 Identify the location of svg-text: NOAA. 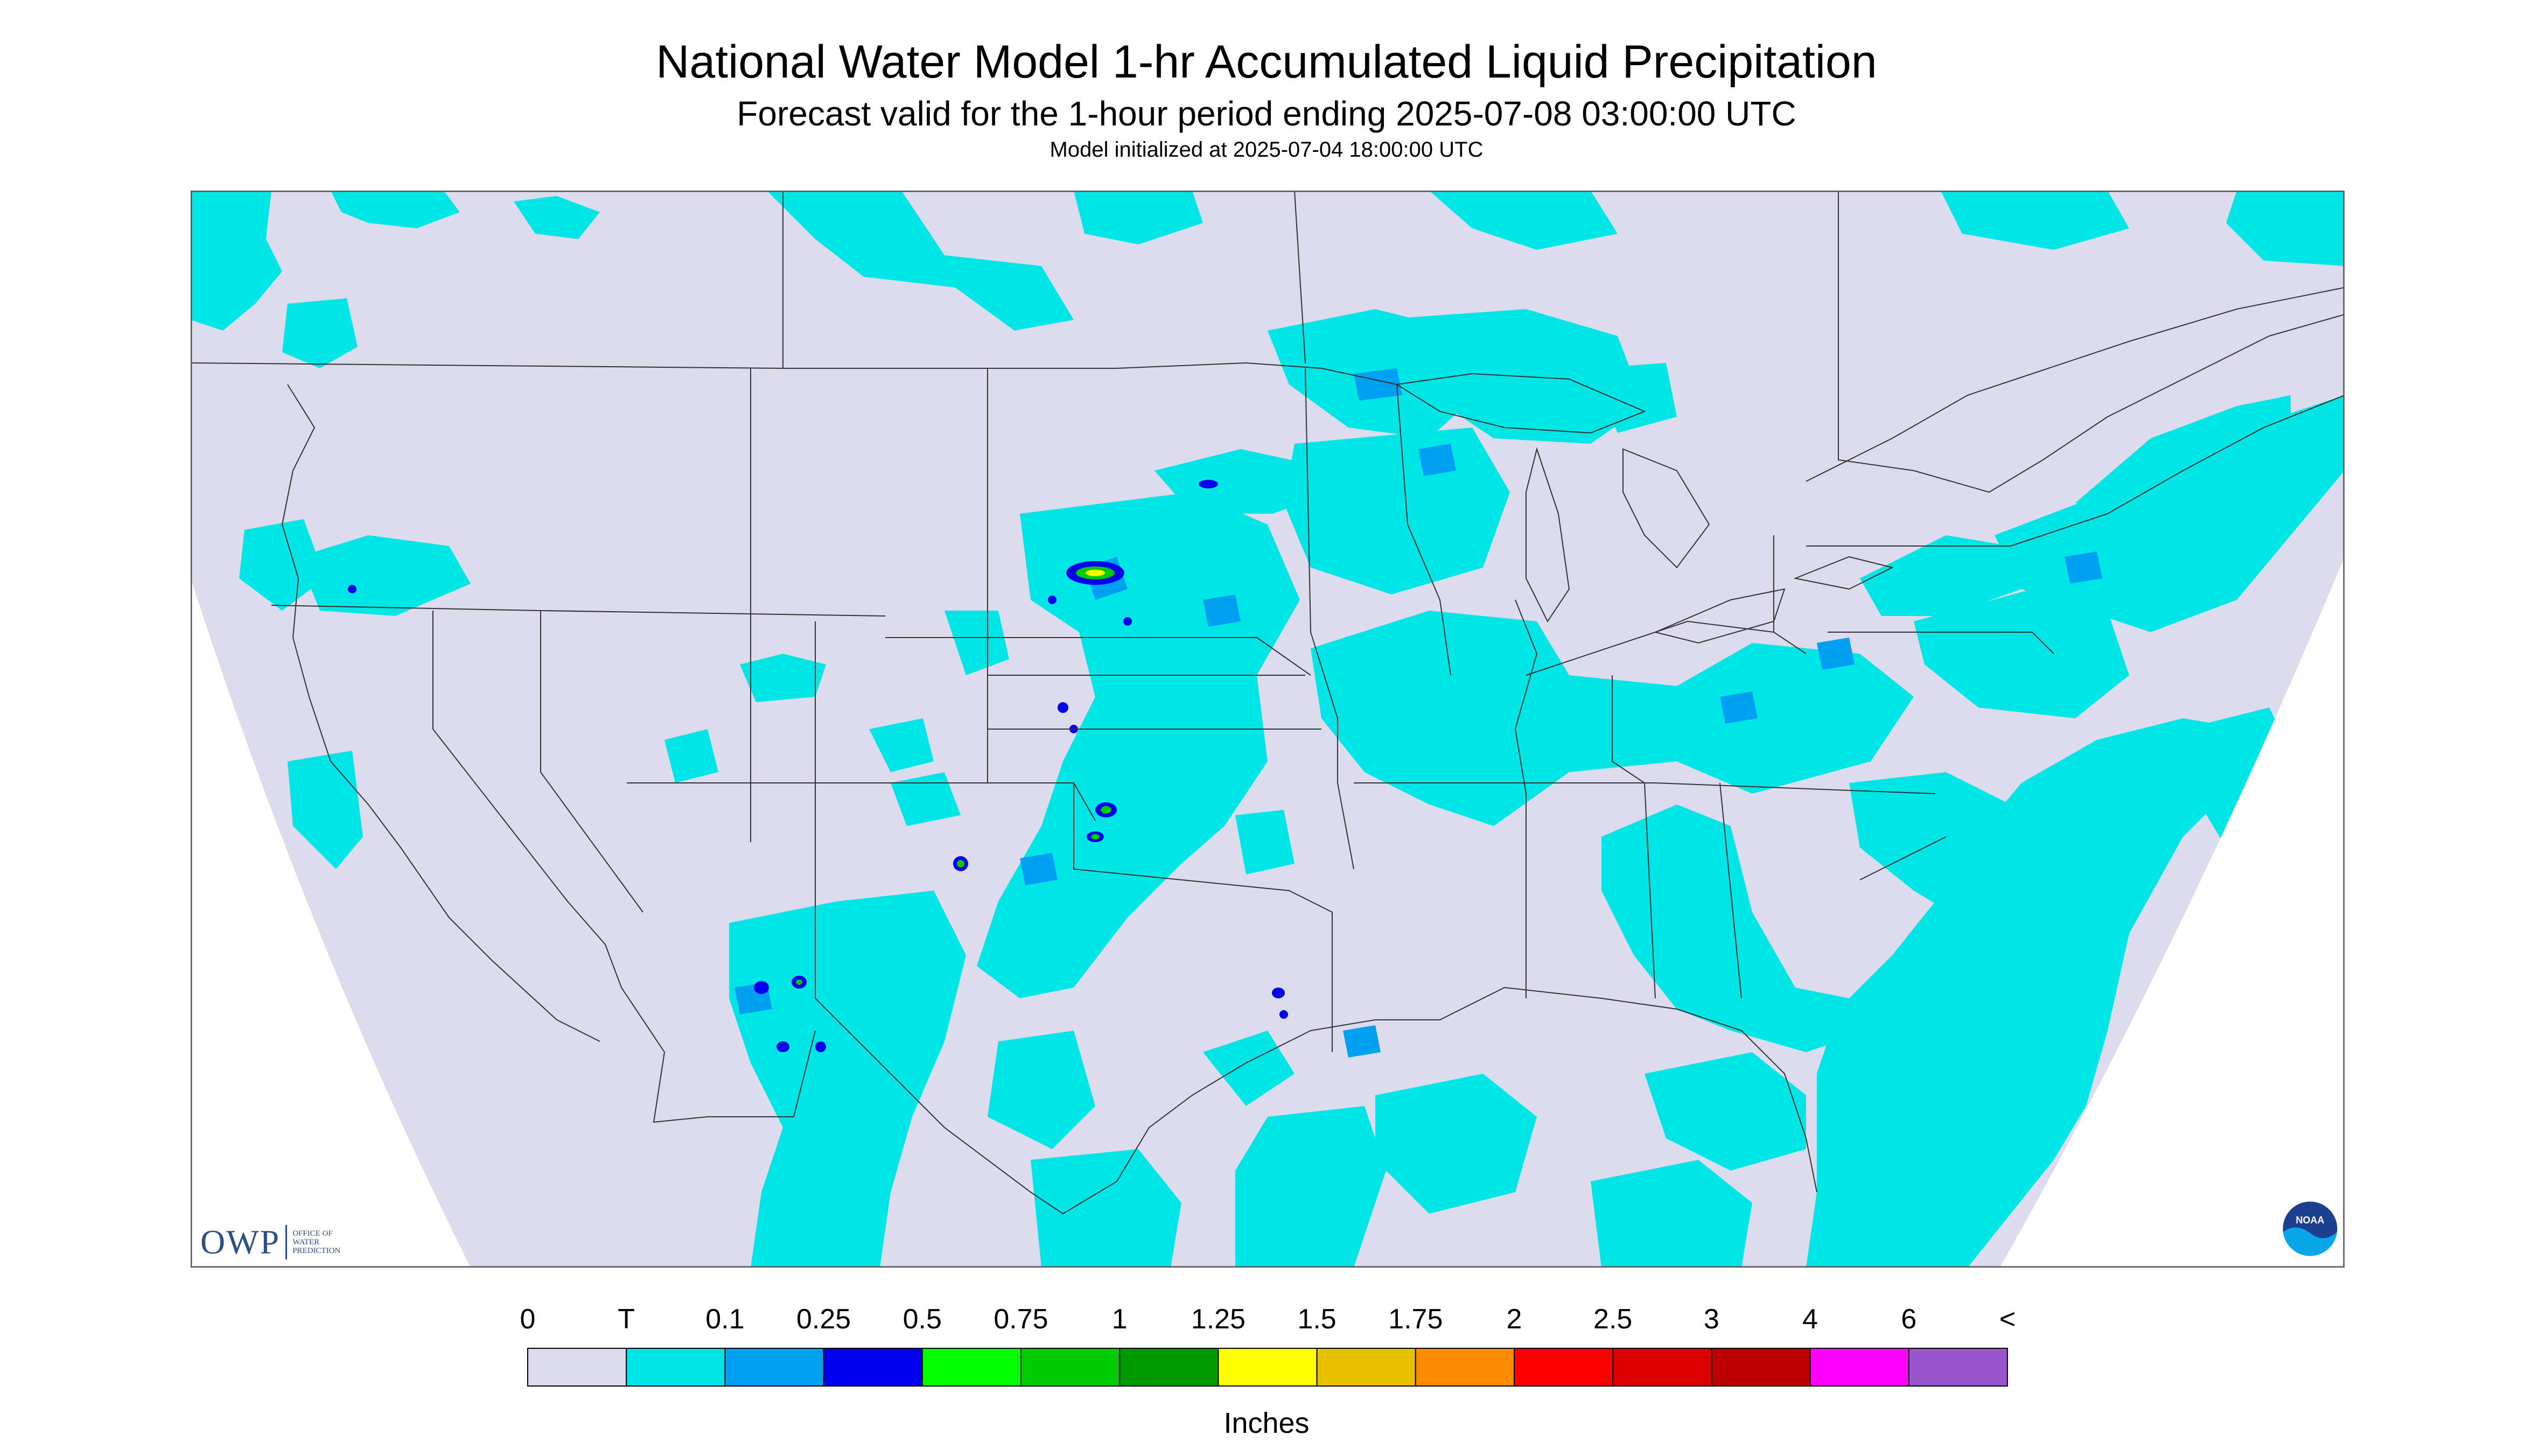
(2310, 1220).